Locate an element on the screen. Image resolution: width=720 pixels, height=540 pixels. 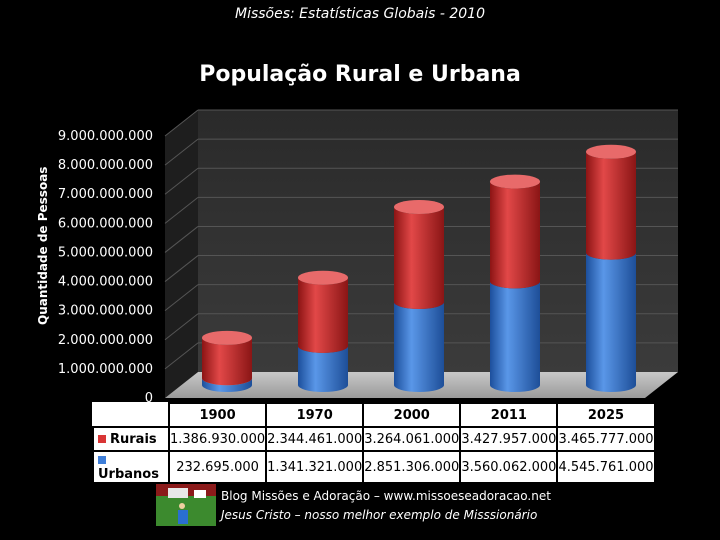
bar-urbanos-1970 is located at coordinates (323, 368).